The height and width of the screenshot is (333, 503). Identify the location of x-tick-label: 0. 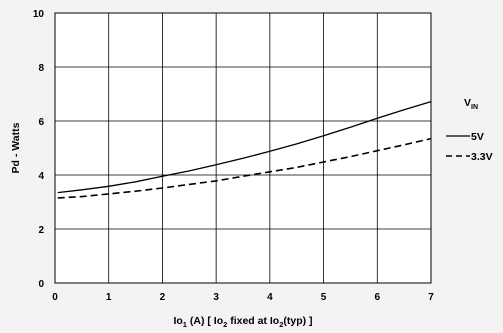
(55, 297).